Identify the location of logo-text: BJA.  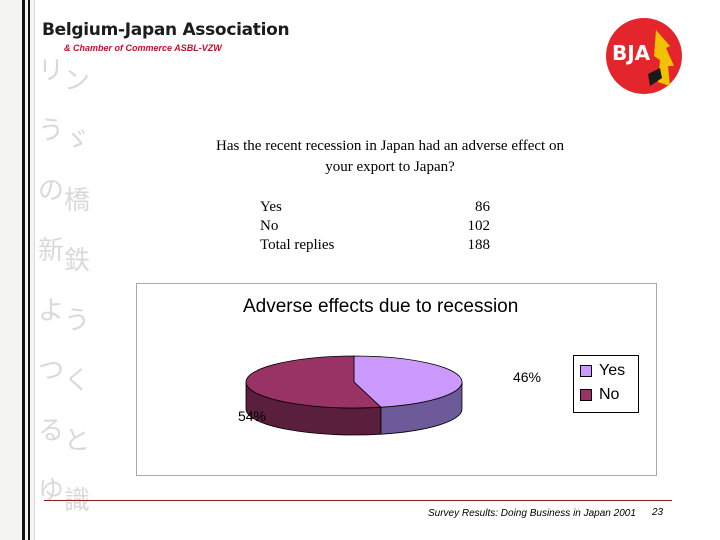
(631, 53).